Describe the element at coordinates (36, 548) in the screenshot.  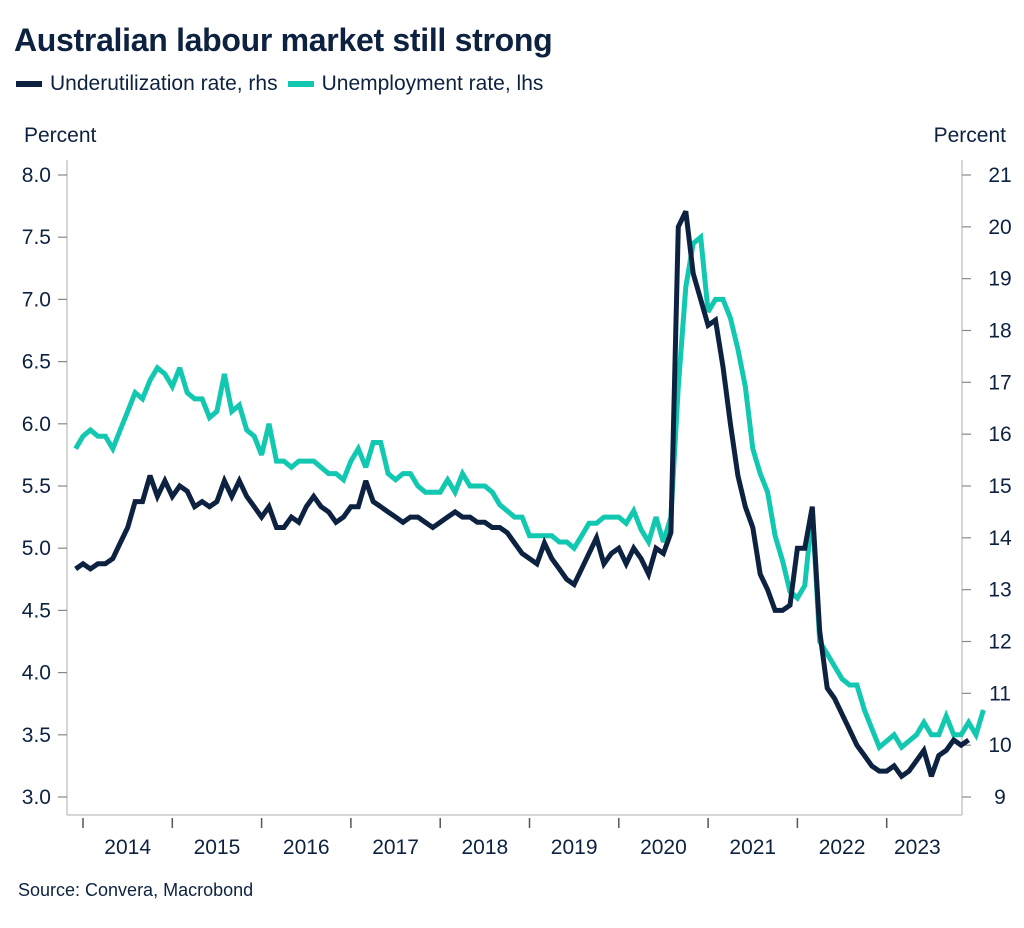
I see `left-tick-label: 5.0` at that location.